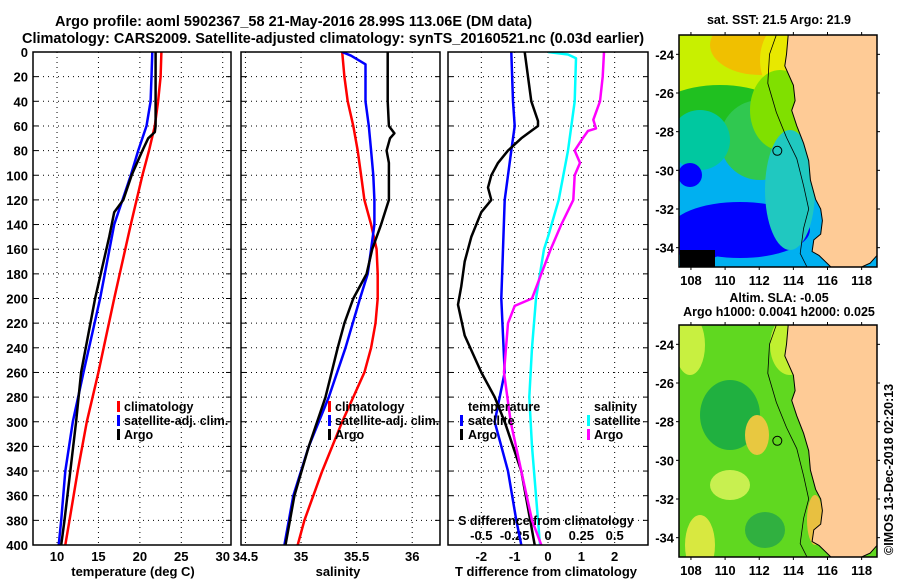  Describe the element at coordinates (779, 20) in the screenshot. I see `sst-map-title: sat. SST: 21.5 Argo: 21.9` at that location.